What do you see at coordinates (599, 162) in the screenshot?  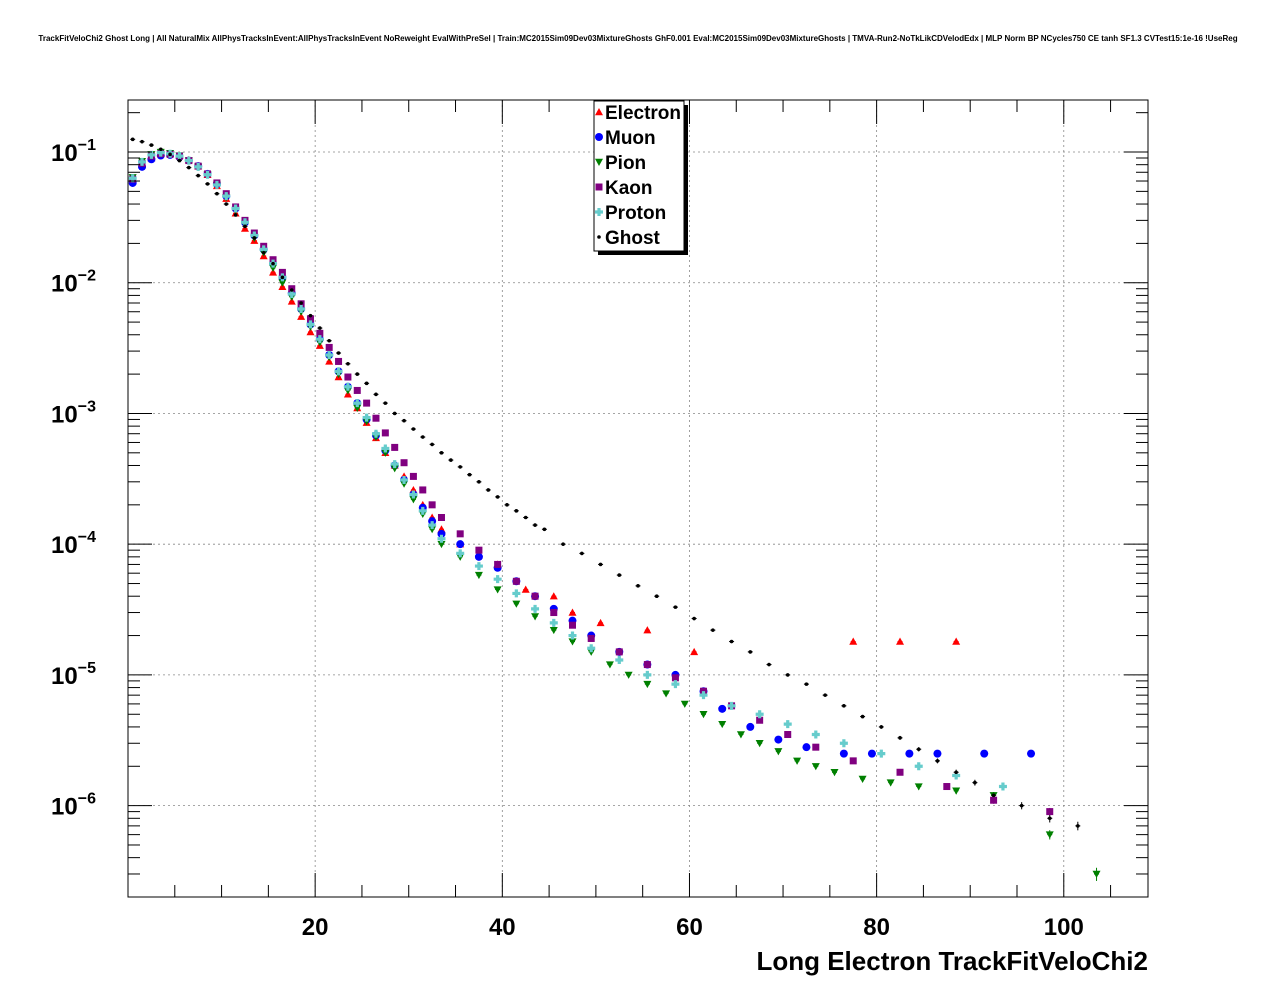 I see `legend-marker-pion` at bounding box center [599, 162].